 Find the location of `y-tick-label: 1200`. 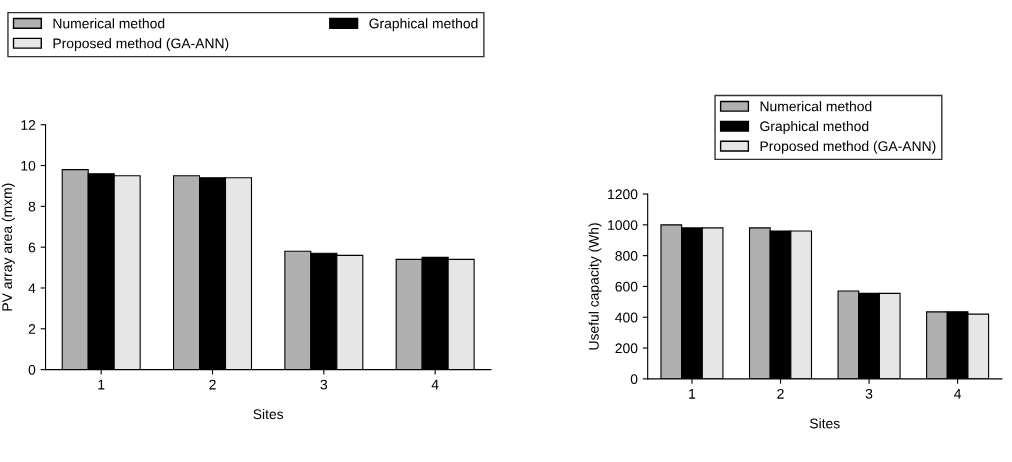

y-tick-label: 1200 is located at coordinates (623, 194).